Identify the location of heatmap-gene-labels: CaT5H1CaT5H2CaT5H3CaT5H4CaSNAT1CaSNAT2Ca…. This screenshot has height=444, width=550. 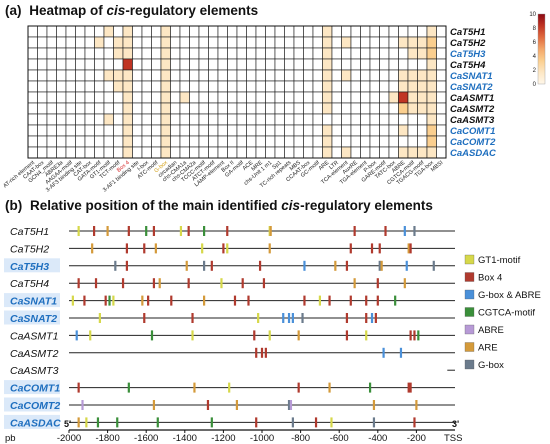
(473, 93).